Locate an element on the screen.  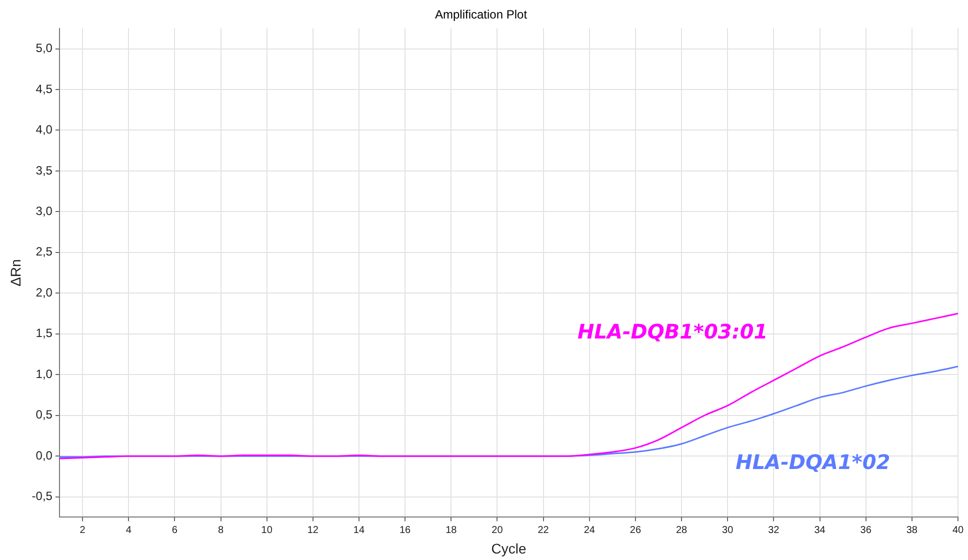
x-tick-label: 2 is located at coordinates (83, 530).